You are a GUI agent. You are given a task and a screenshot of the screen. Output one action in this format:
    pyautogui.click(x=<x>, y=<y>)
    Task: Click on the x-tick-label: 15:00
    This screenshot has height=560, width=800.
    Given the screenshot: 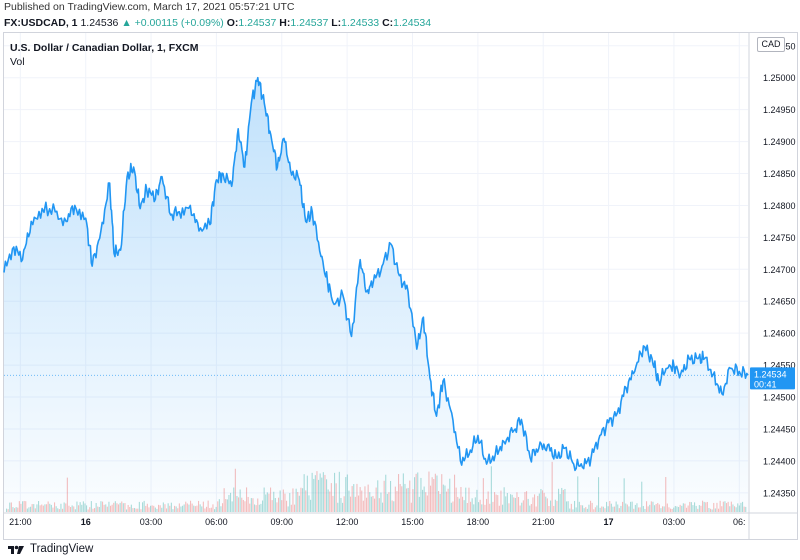 What is the action you would take?
    pyautogui.click(x=412, y=522)
    